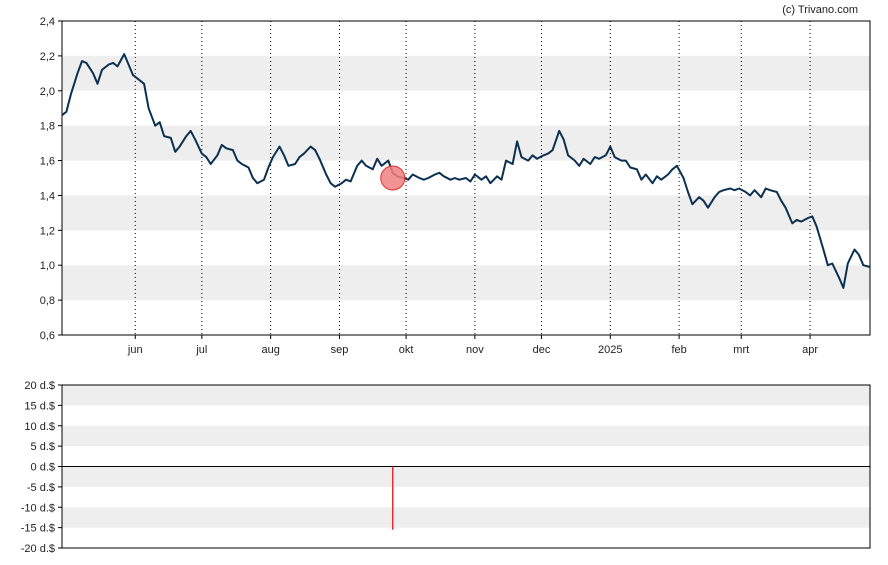 The width and height of the screenshot is (888, 565). I want to click on y-tick-label: 20 d.$, so click(39, 386).